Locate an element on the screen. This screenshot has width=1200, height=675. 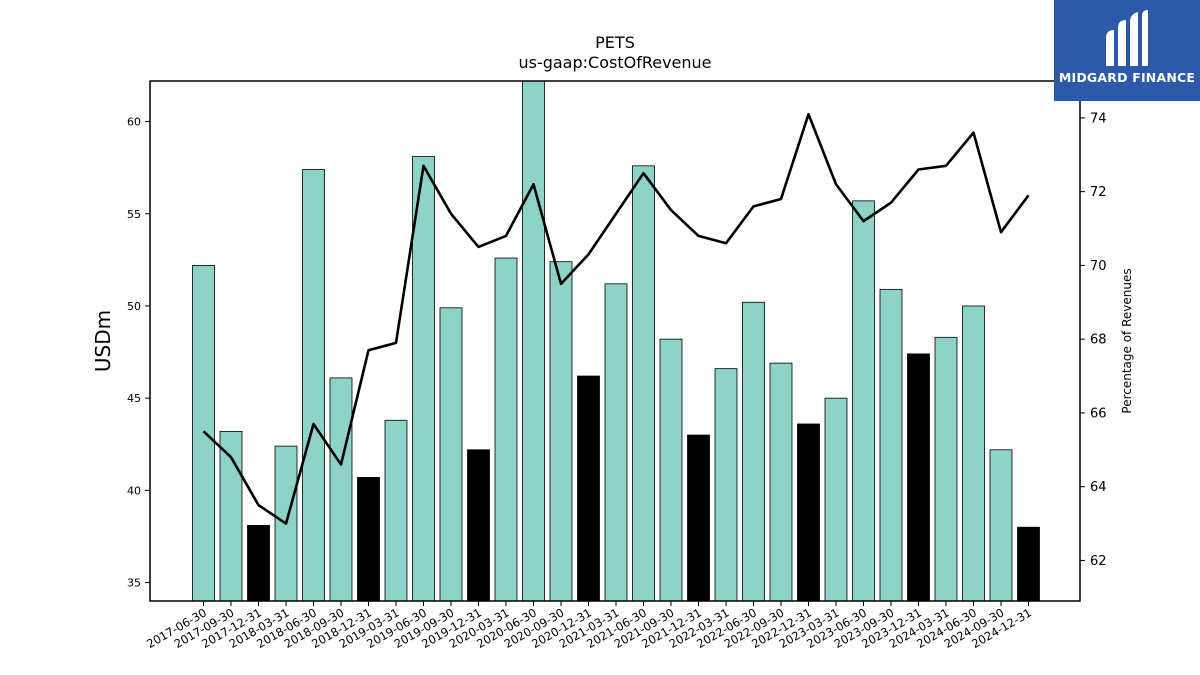
y-axis-label: USDm is located at coordinates (103, 341).